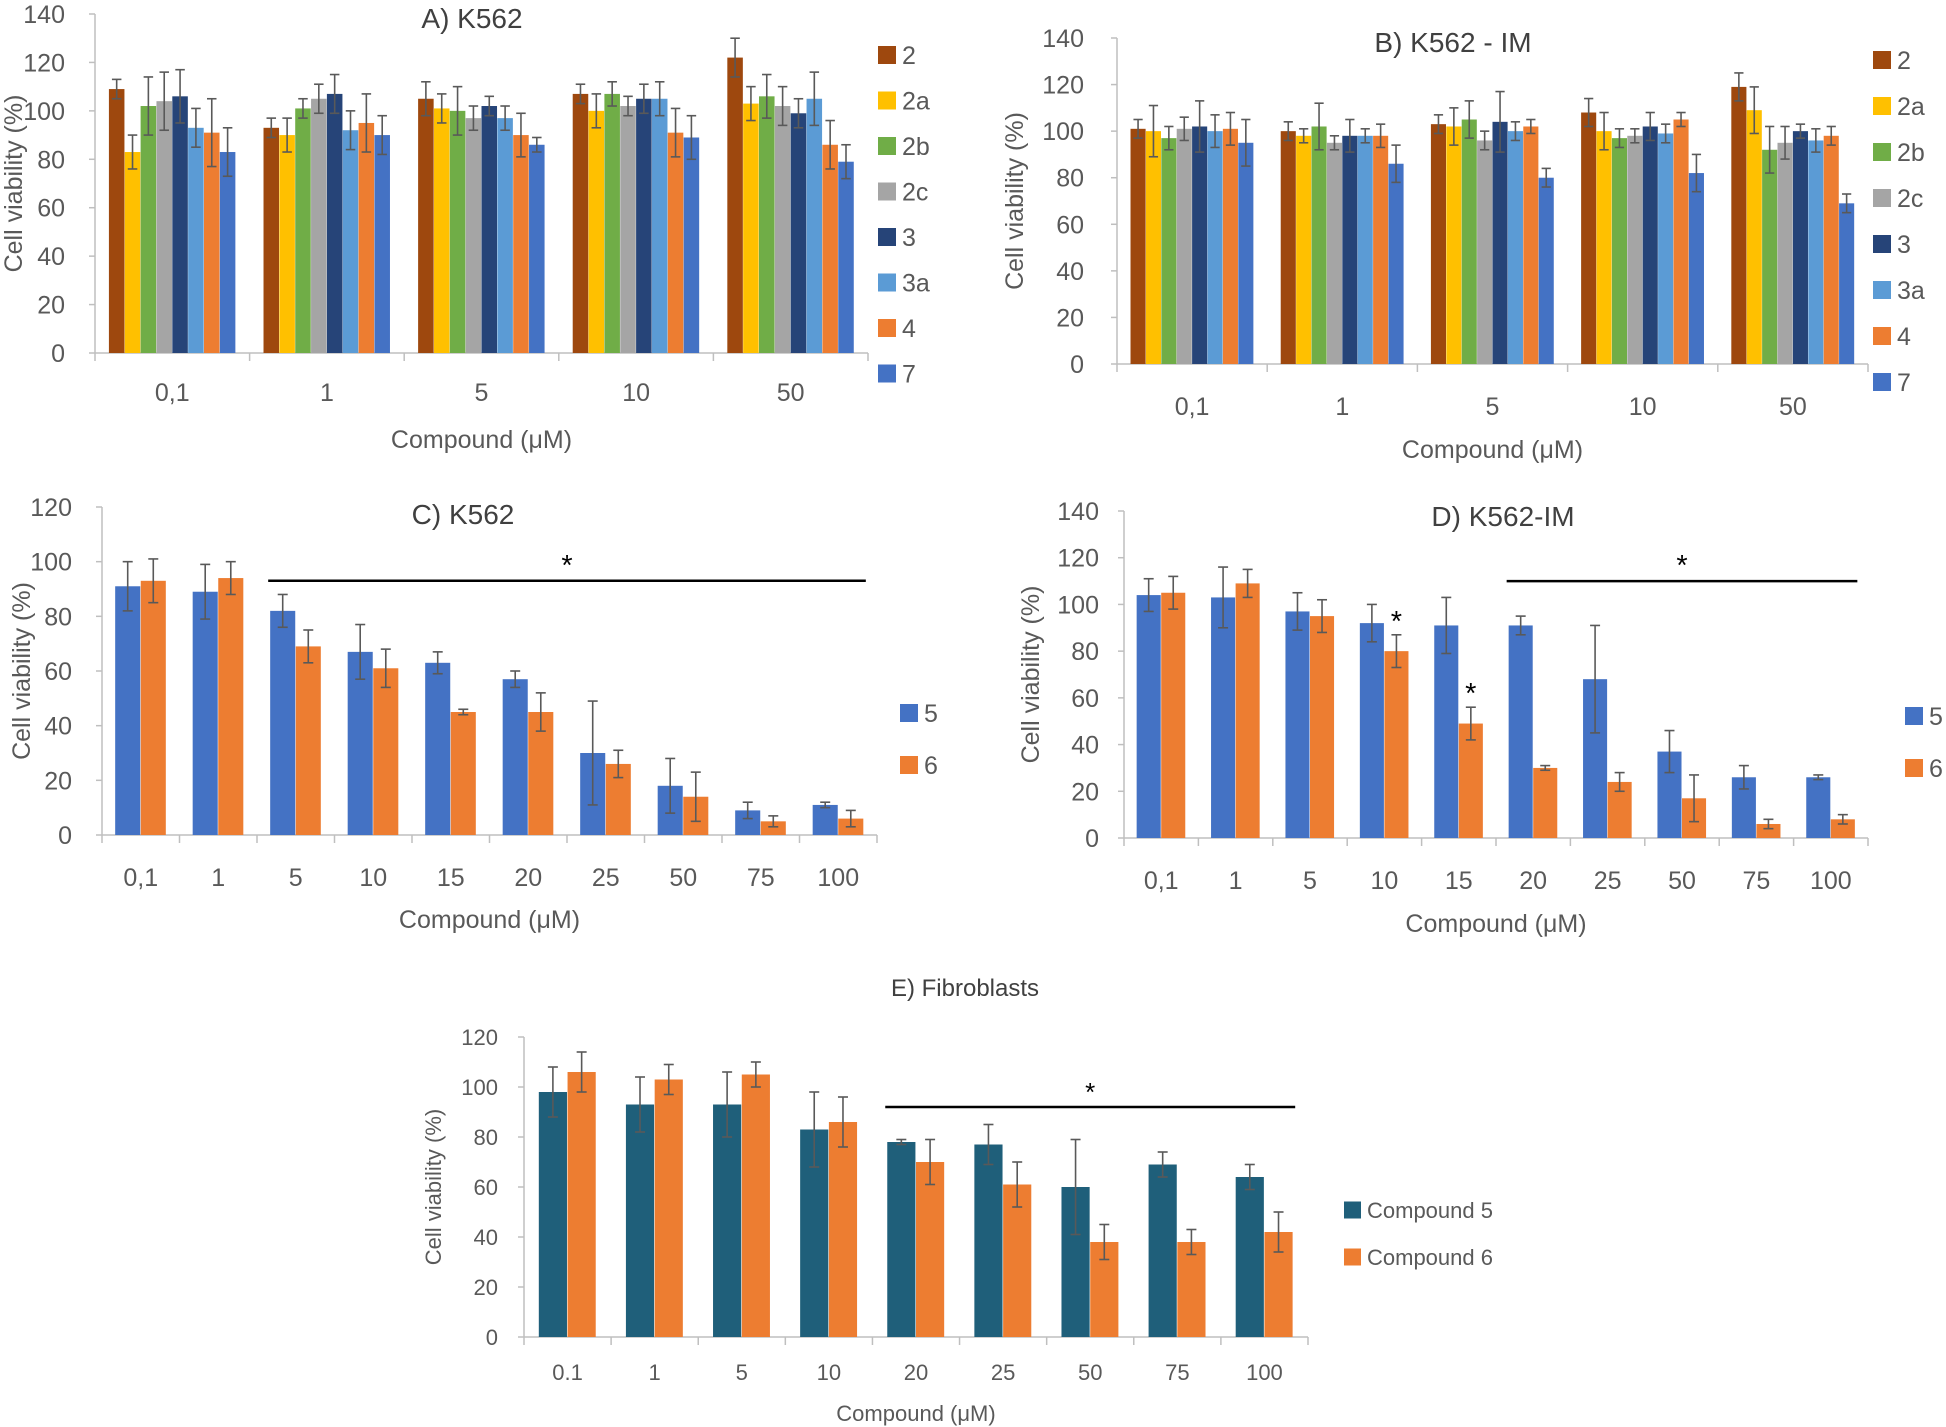 The image size is (1946, 1427). Describe the element at coordinates (566, 566) in the screenshot. I see `significance-star: *` at that location.